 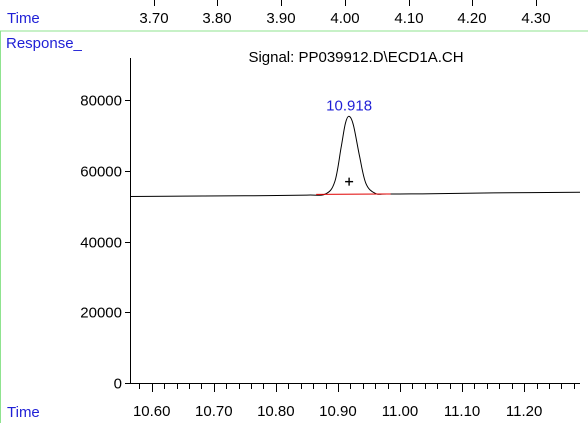 I want to click on signal-trace, so click(x=355, y=156).